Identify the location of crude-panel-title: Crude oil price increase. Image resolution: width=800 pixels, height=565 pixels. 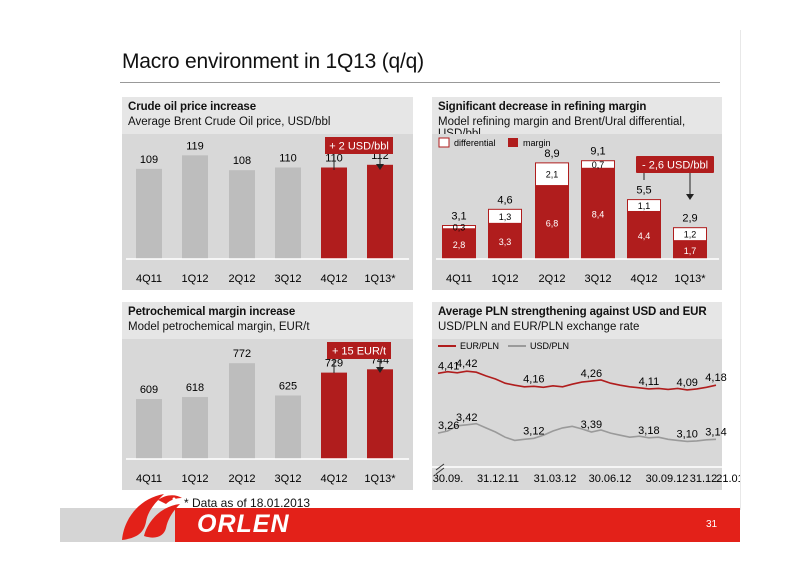
(192, 107).